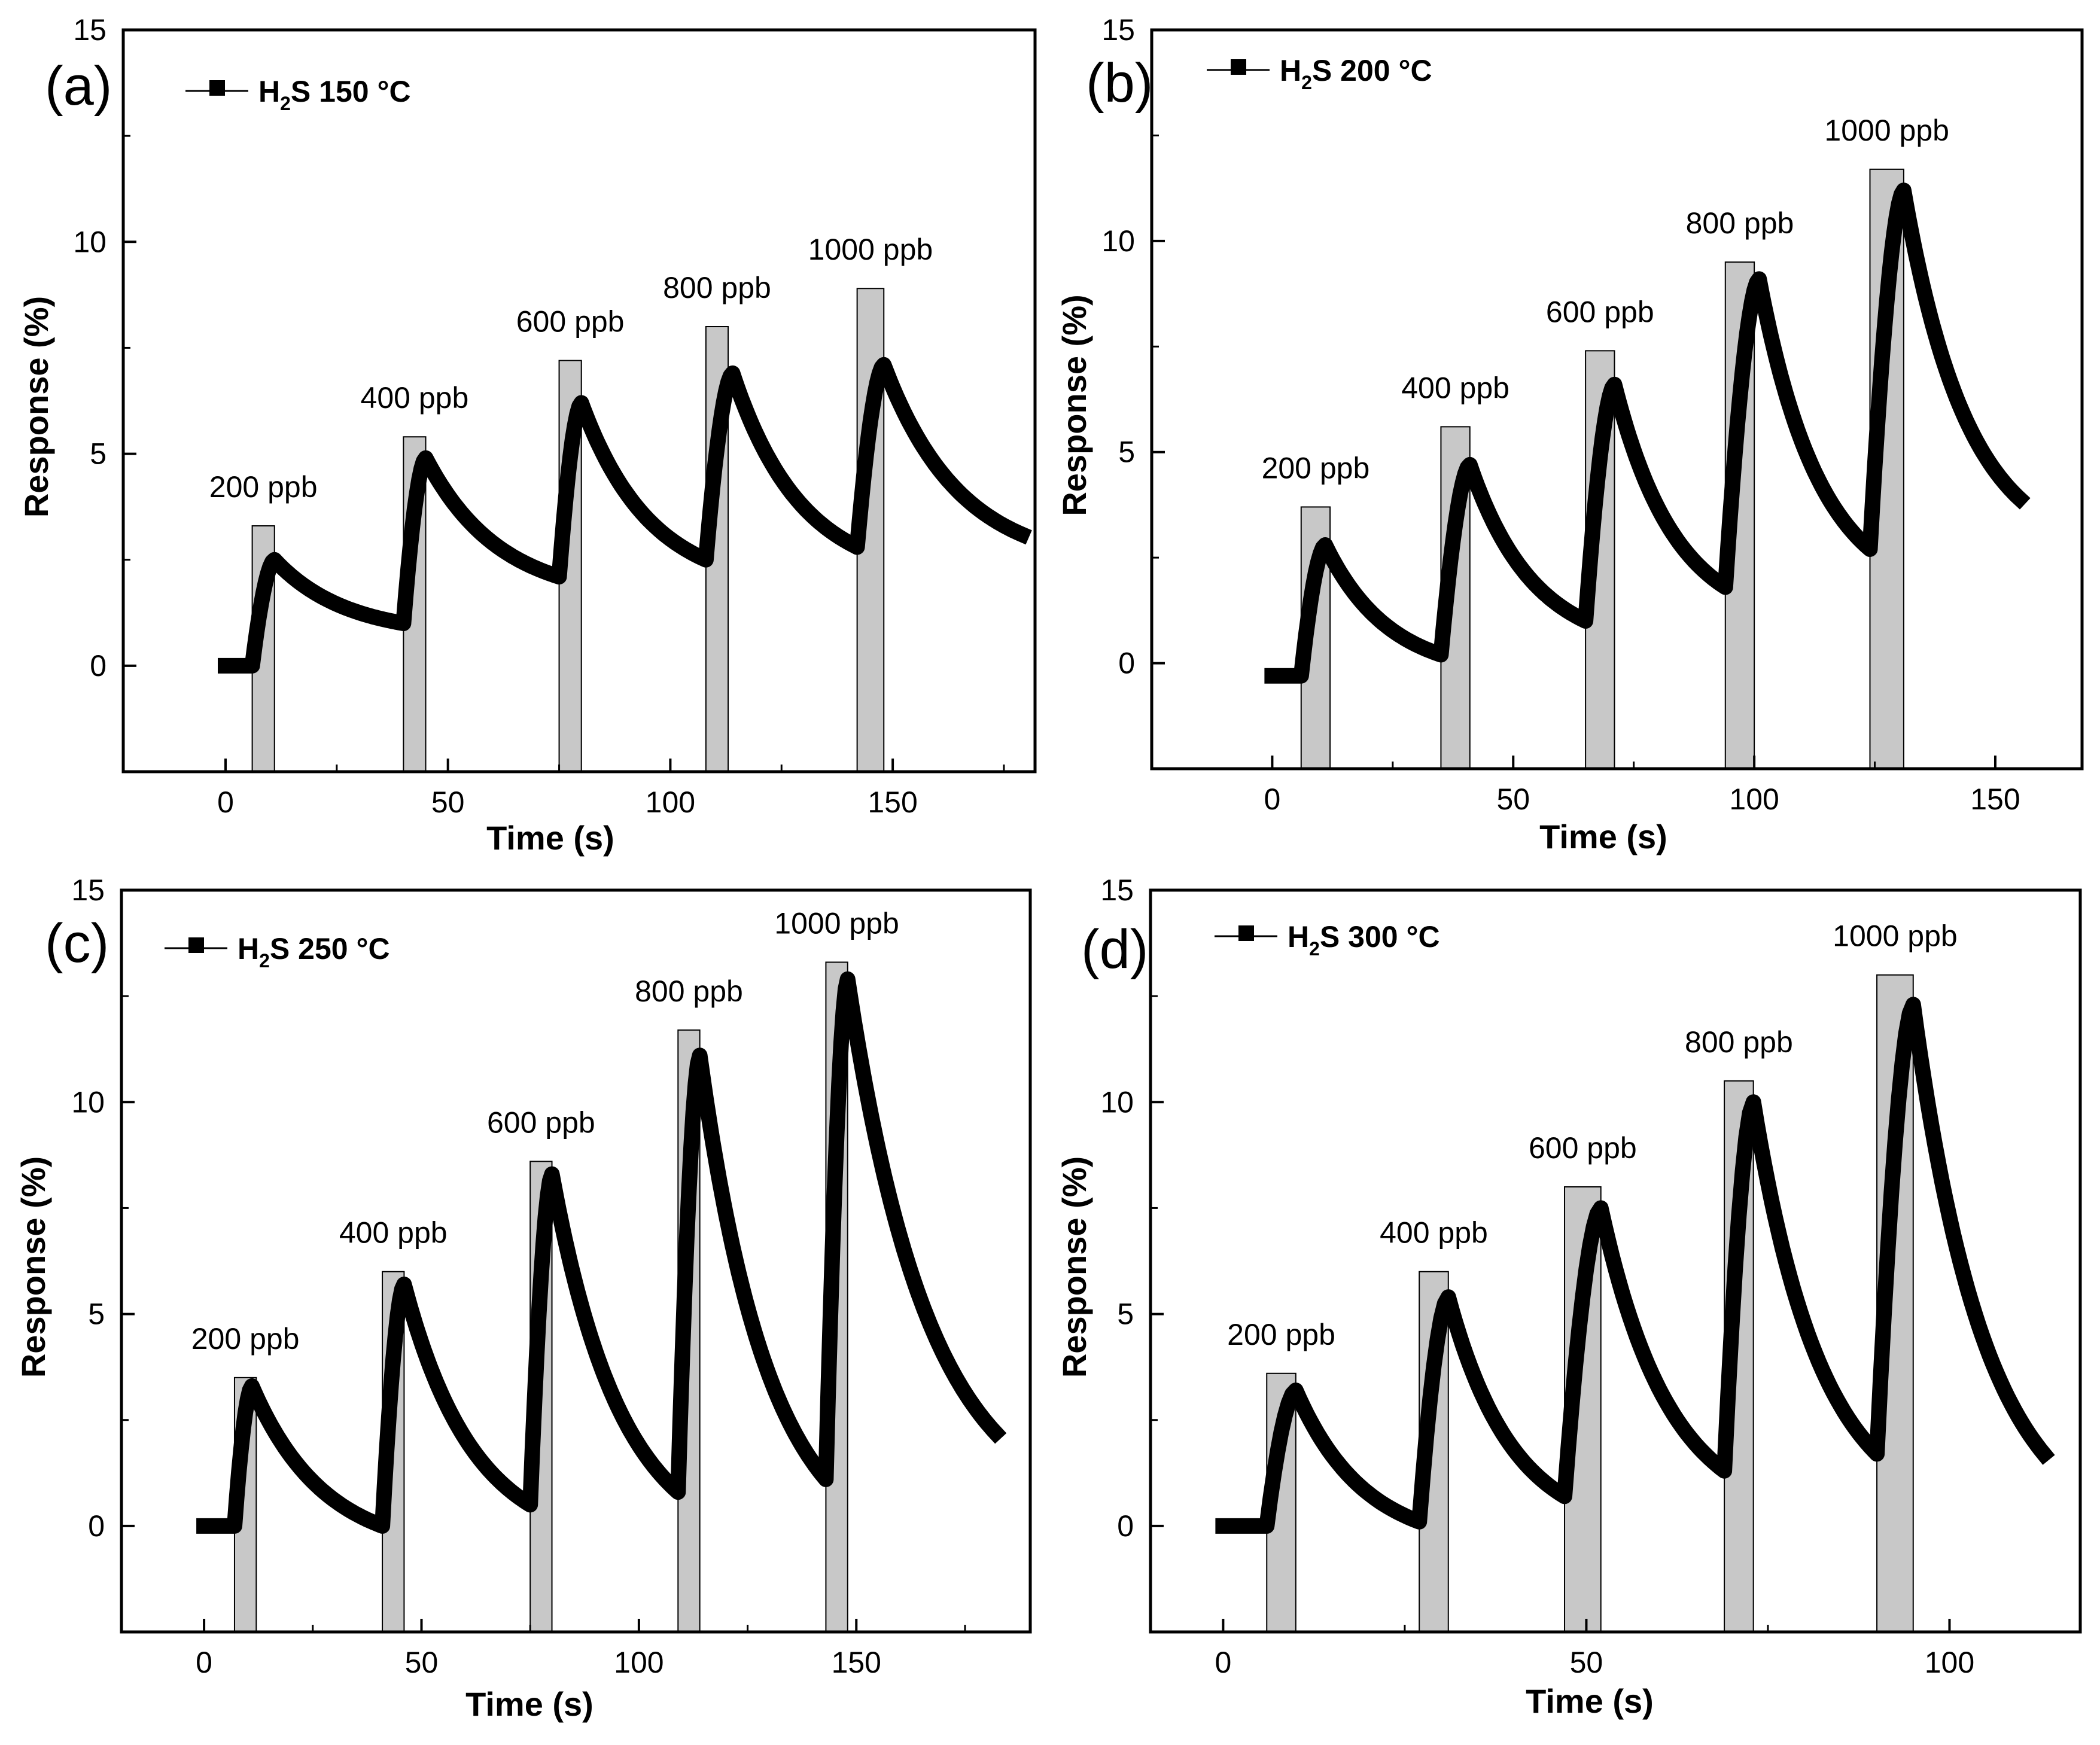 The width and height of the screenshot is (2100, 1745). Describe the element at coordinates (1363, 937) in the screenshot. I see `legend-gas-tail: S 300` at that location.